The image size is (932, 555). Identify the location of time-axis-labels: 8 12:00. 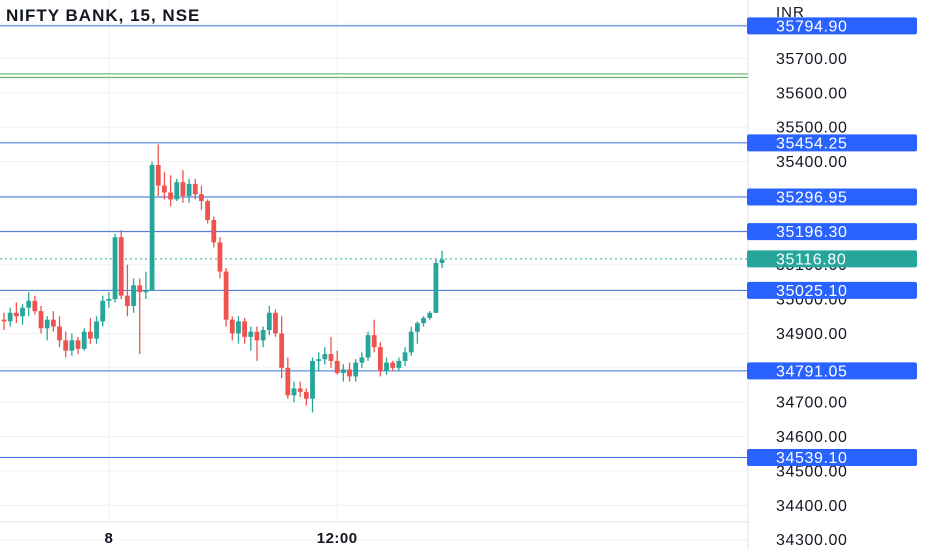
(230, 538).